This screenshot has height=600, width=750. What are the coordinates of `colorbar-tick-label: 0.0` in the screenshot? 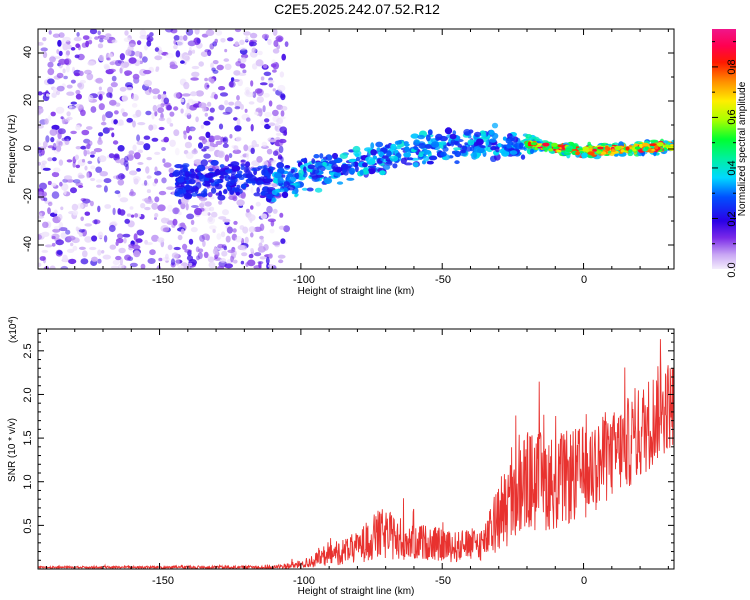 It's located at (732, 269).